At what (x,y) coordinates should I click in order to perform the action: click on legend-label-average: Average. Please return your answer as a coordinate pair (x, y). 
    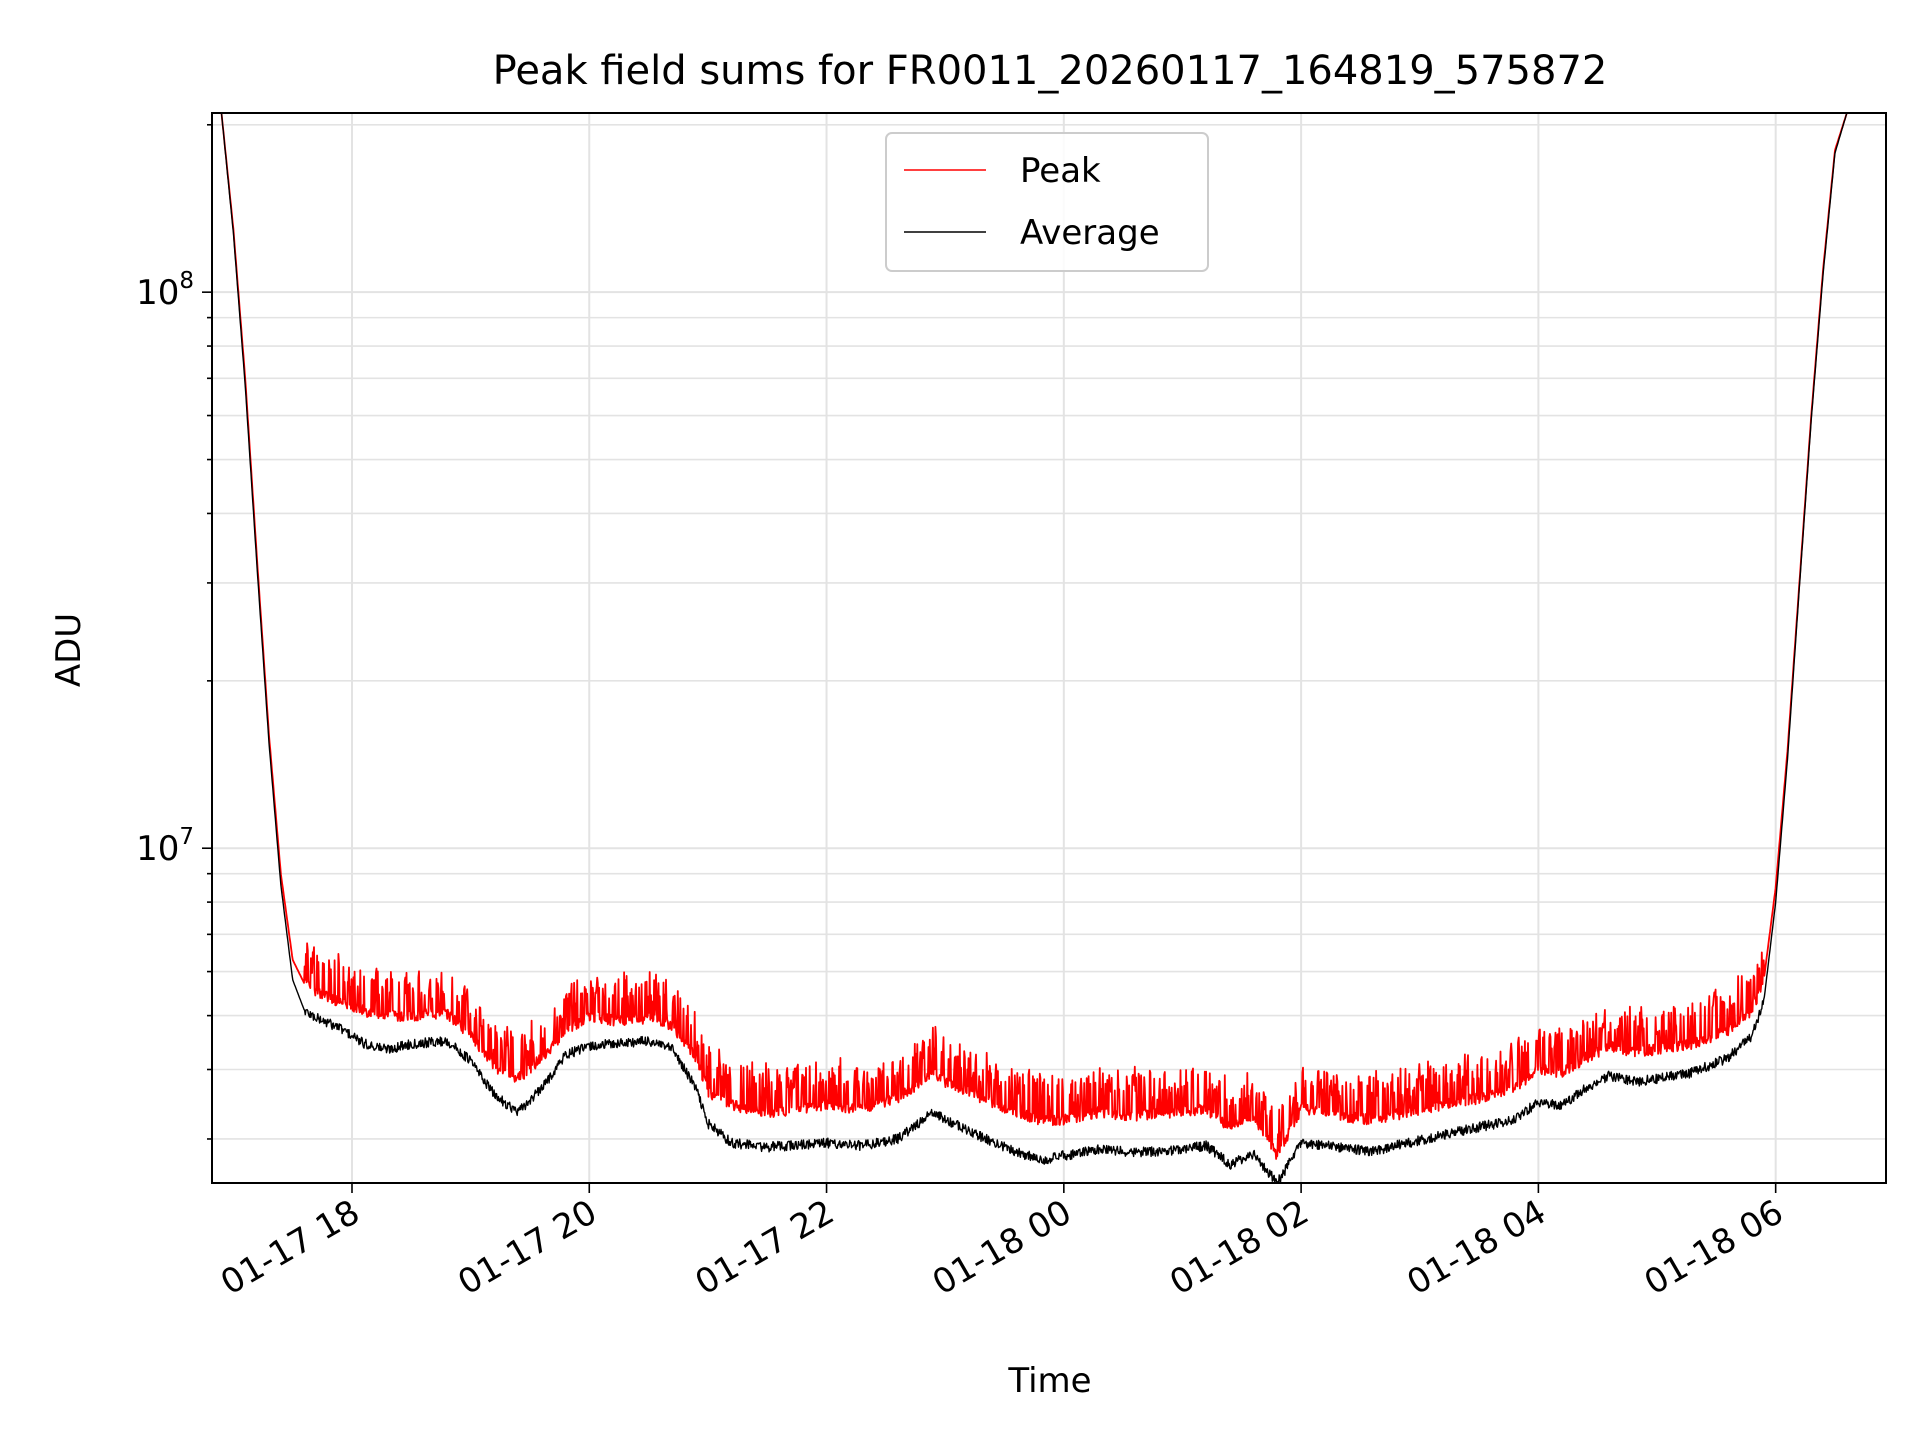
    Looking at the image, I should click on (1090, 233).